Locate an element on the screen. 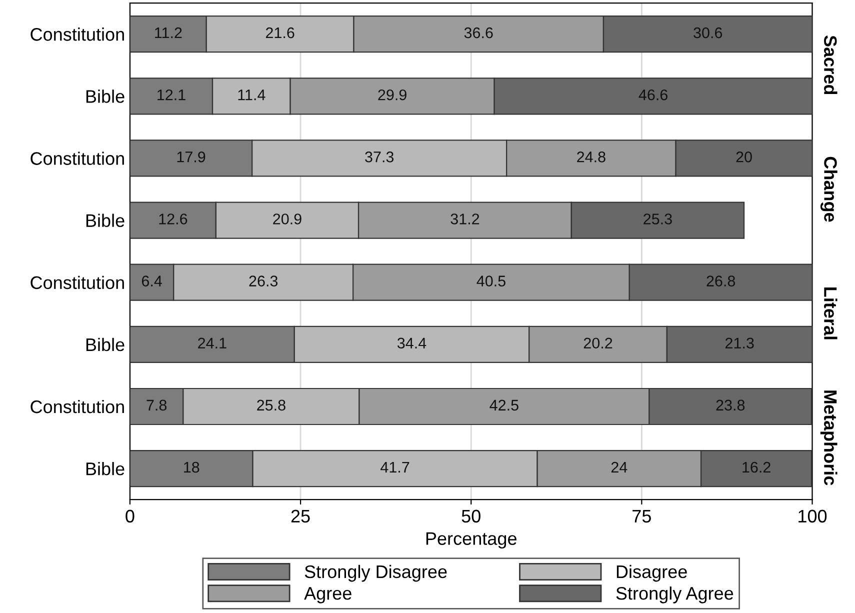 The image size is (855, 613). data-label: 25.3 is located at coordinates (658, 219).